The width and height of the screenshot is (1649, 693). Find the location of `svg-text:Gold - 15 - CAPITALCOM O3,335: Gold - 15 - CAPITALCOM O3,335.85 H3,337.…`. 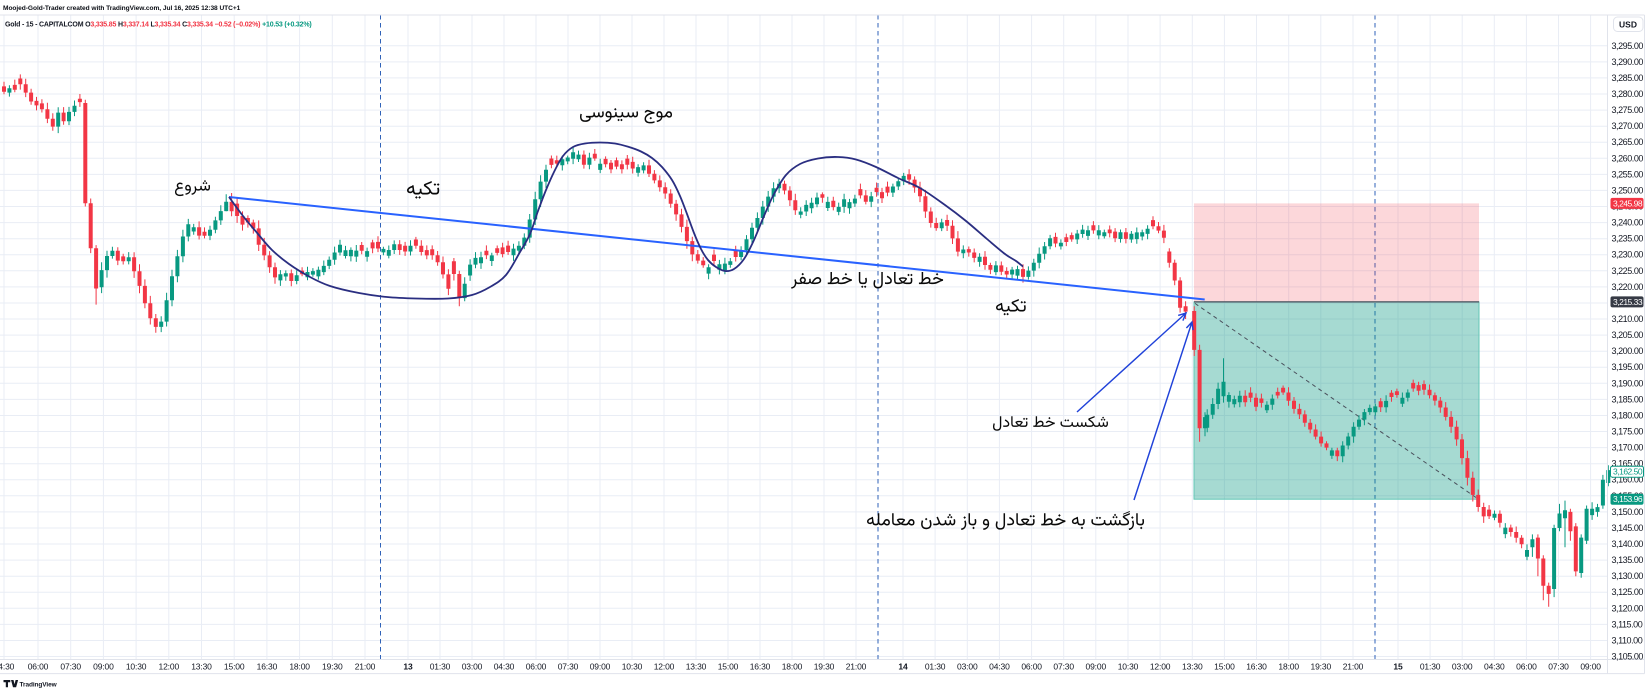

svg-text:Gold - 15 - CAPITALCOM O3,335: Gold - 15 - CAPITALCOM O3,335.85 H3,337.… is located at coordinates (158, 25).